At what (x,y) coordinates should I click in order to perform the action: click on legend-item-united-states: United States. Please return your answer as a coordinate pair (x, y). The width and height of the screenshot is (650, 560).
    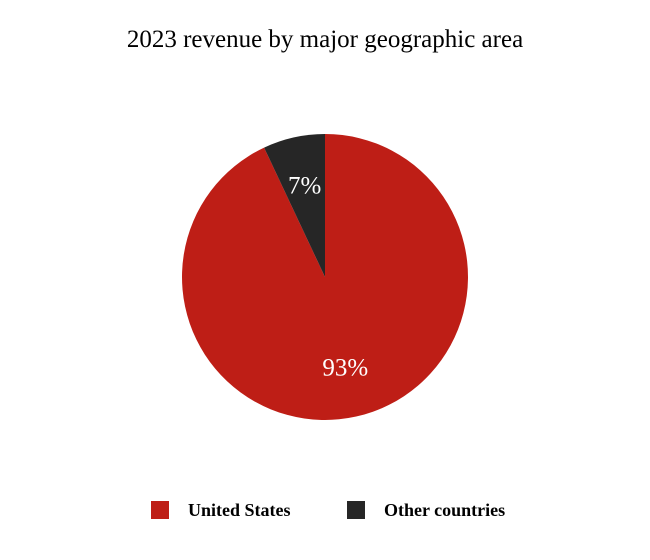
    Looking at the image, I should click on (221, 510).